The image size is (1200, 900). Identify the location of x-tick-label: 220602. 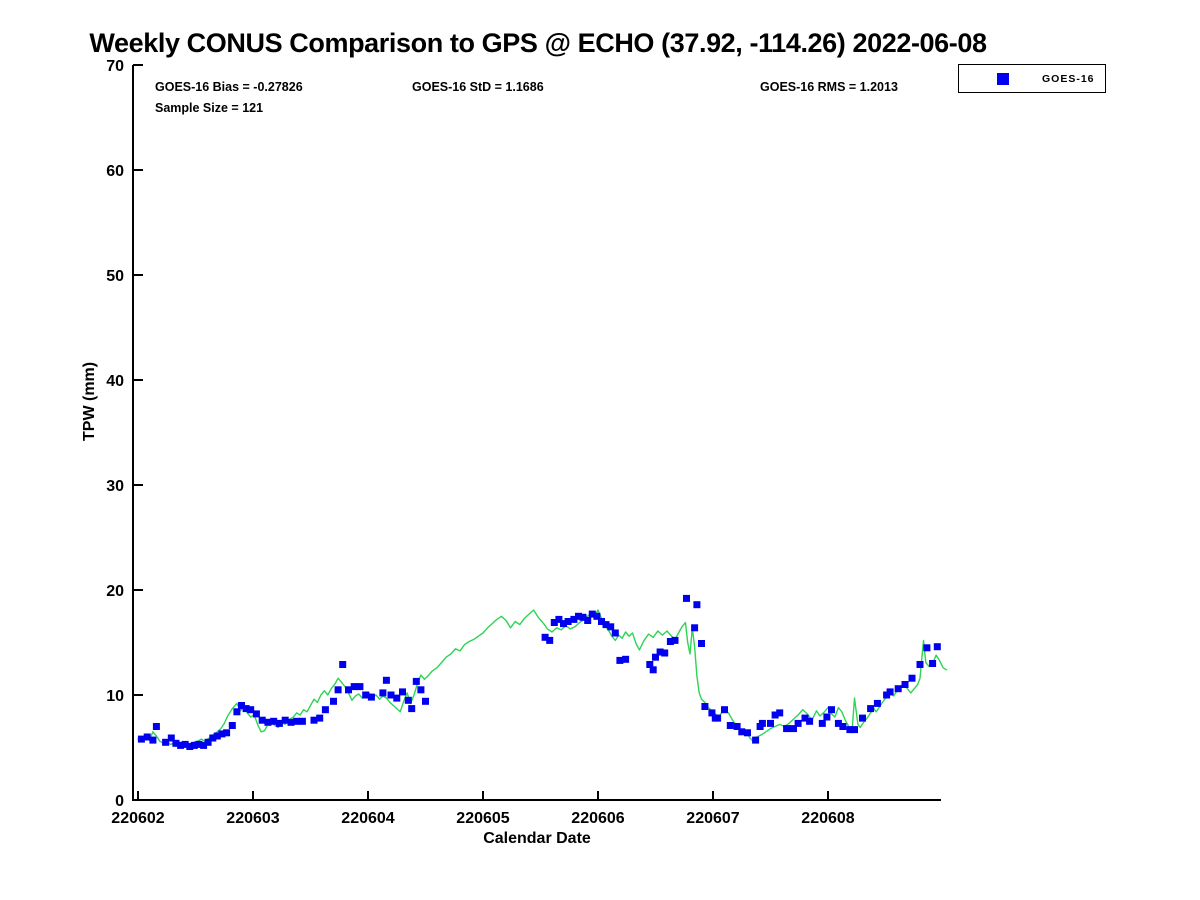
(137, 818).